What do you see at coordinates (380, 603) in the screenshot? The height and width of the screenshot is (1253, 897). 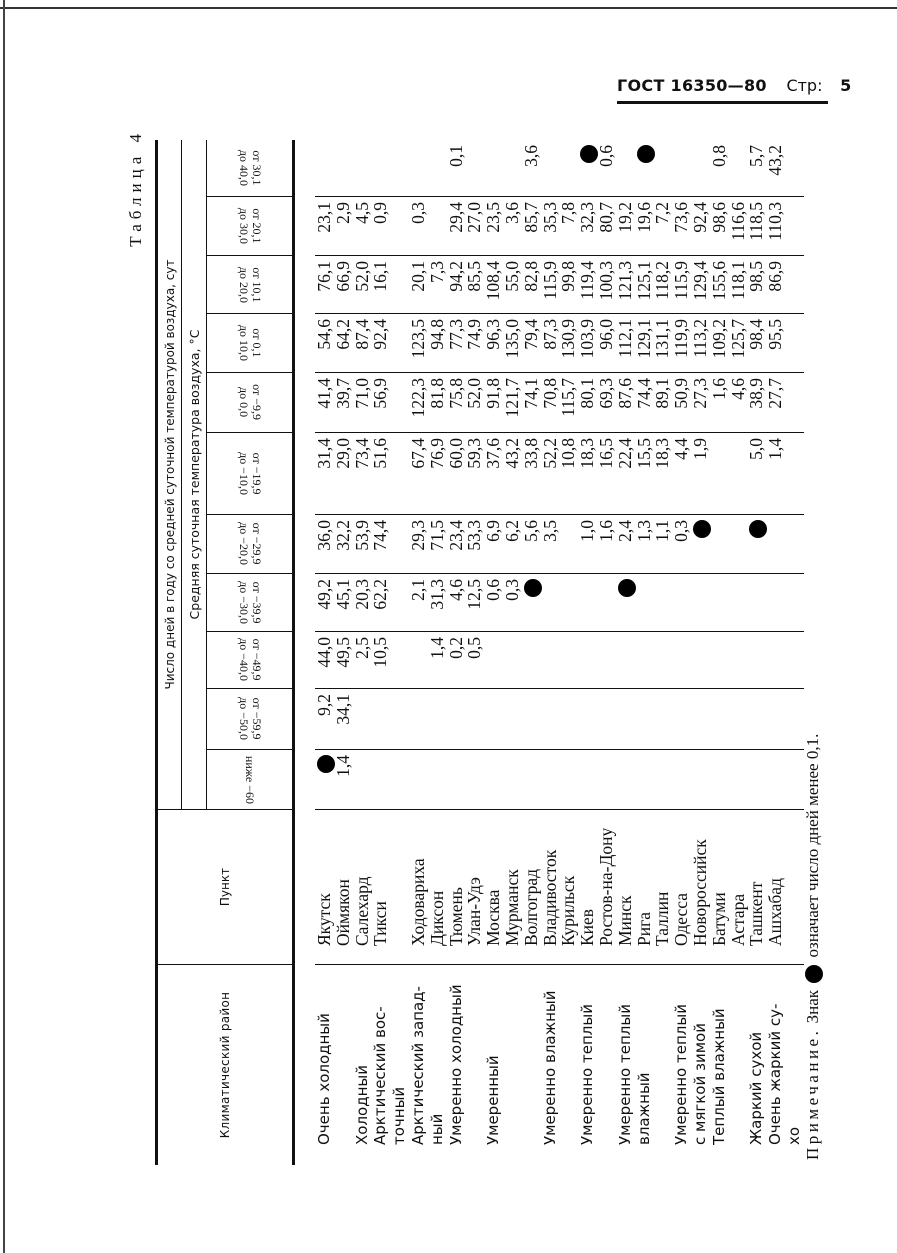 I see `value-cell: 62,2` at bounding box center [380, 603].